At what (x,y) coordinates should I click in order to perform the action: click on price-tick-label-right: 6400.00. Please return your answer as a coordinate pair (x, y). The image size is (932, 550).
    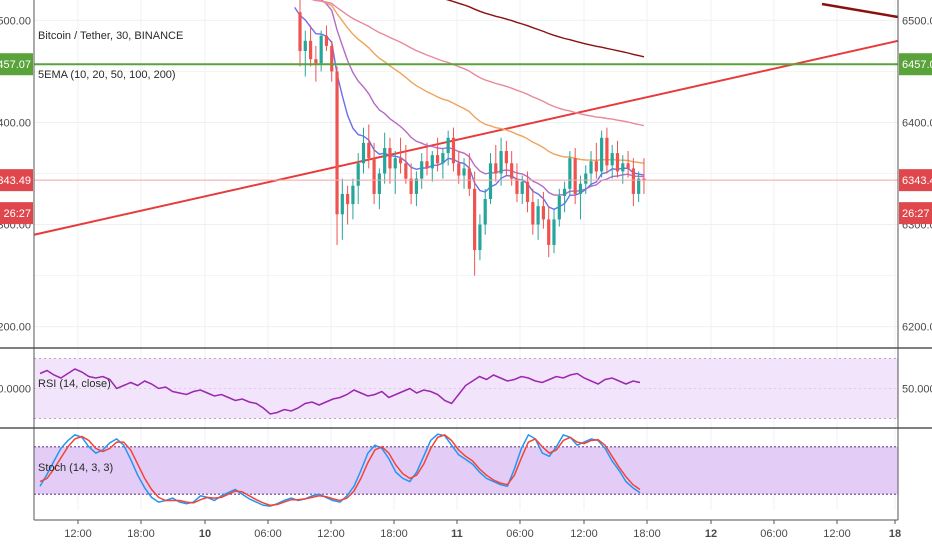
    Looking at the image, I should click on (917, 123).